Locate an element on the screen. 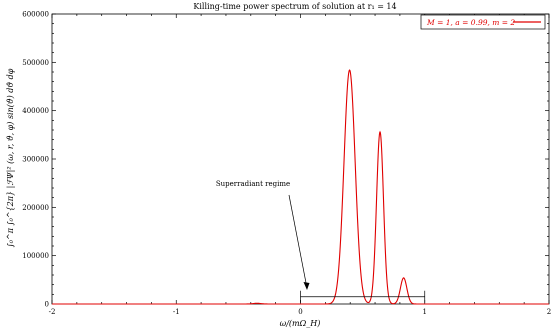  x-tick-label: -1 is located at coordinates (176, 312).